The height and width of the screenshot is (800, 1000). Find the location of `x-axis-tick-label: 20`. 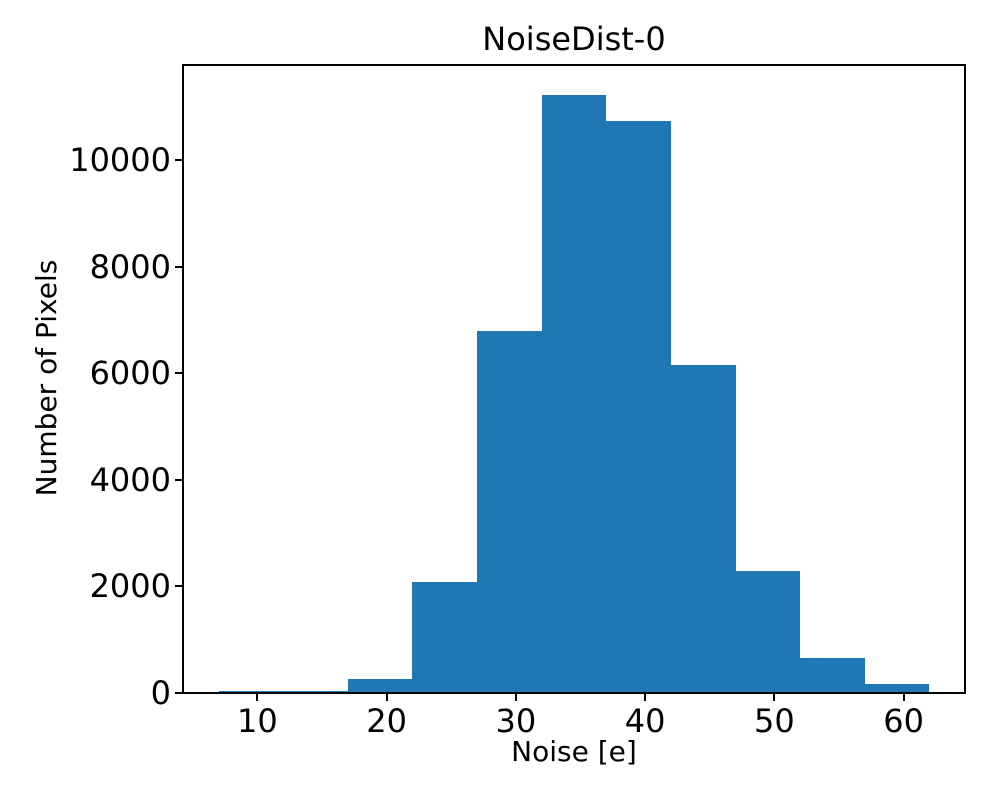

x-axis-tick-label: 20 is located at coordinates (386, 721).